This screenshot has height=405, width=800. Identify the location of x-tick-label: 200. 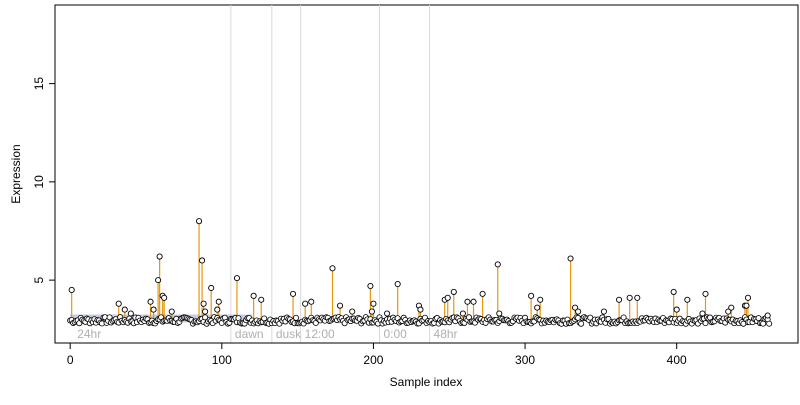
(373, 360).